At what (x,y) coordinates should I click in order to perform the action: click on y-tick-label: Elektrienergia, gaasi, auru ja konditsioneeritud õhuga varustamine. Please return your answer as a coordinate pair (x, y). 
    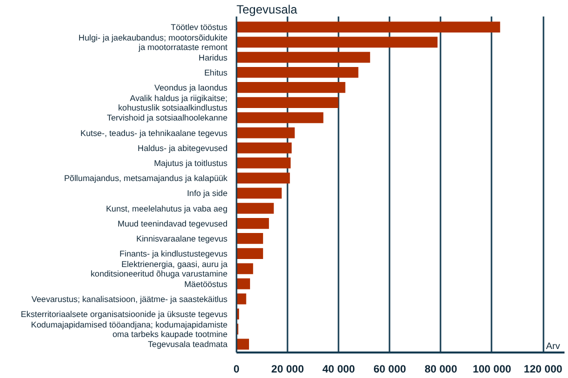
    Looking at the image, I should click on (159, 268).